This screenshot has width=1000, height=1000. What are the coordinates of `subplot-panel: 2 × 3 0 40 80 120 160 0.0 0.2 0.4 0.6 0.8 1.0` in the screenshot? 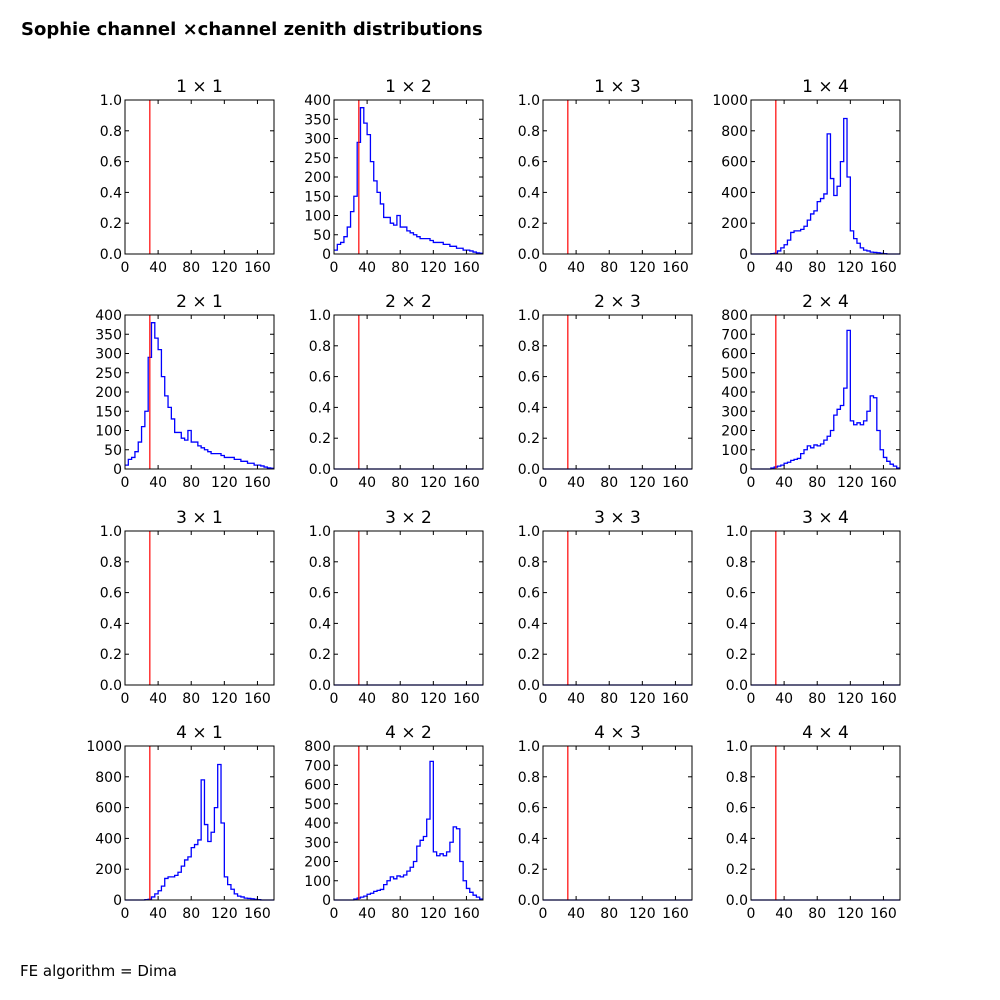 It's located at (605, 391).